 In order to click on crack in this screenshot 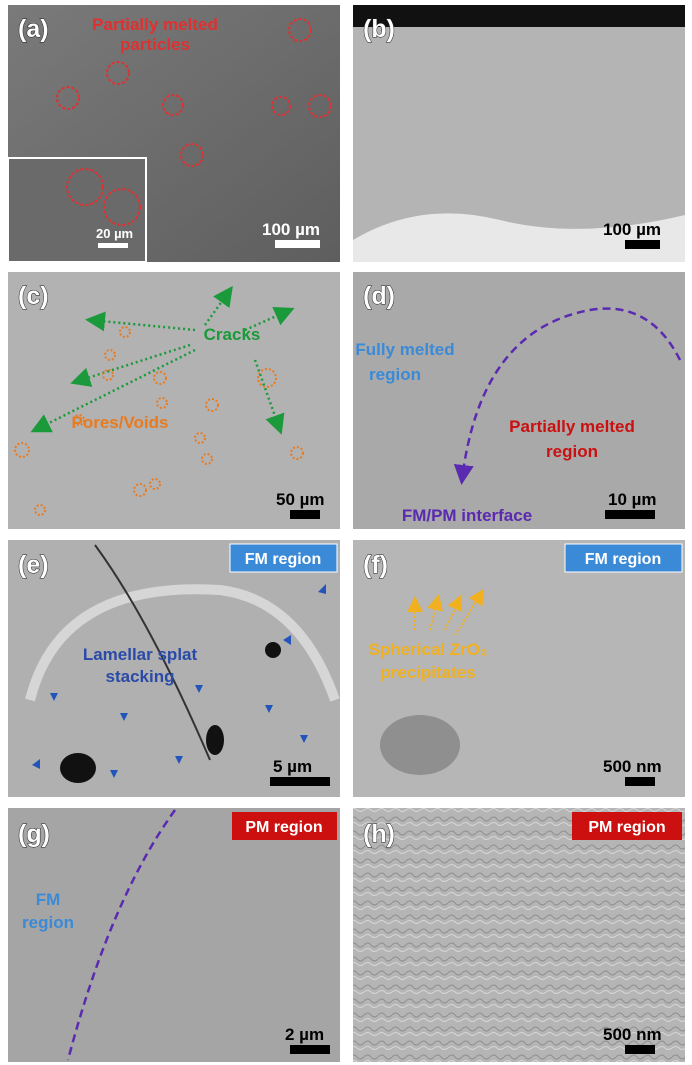, I will do `click(152, 652)`.